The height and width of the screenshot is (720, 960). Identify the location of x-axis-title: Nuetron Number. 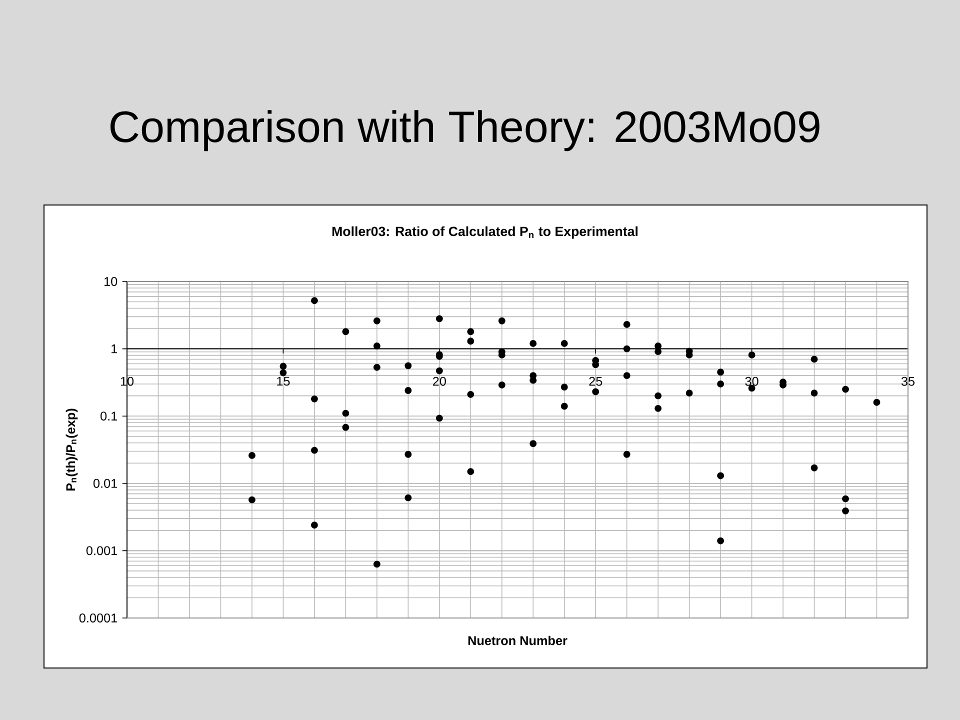
(518, 641).